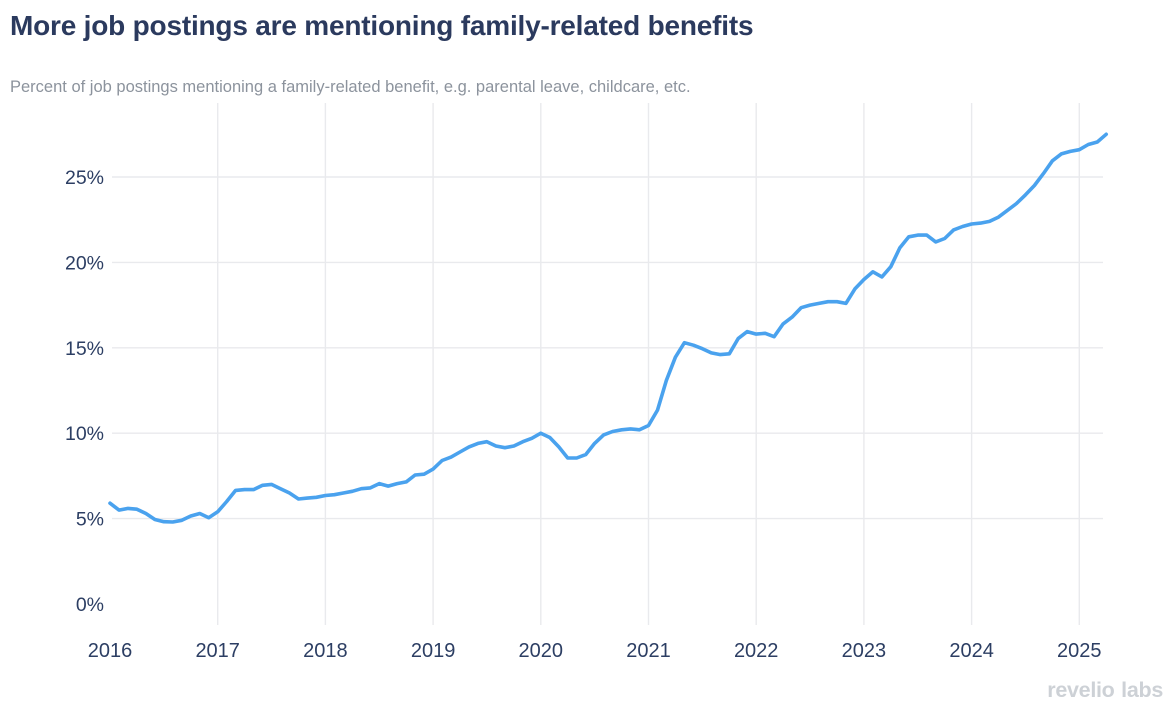  What do you see at coordinates (864, 651) in the screenshot?
I see `x-axis-tick-label: 2023` at bounding box center [864, 651].